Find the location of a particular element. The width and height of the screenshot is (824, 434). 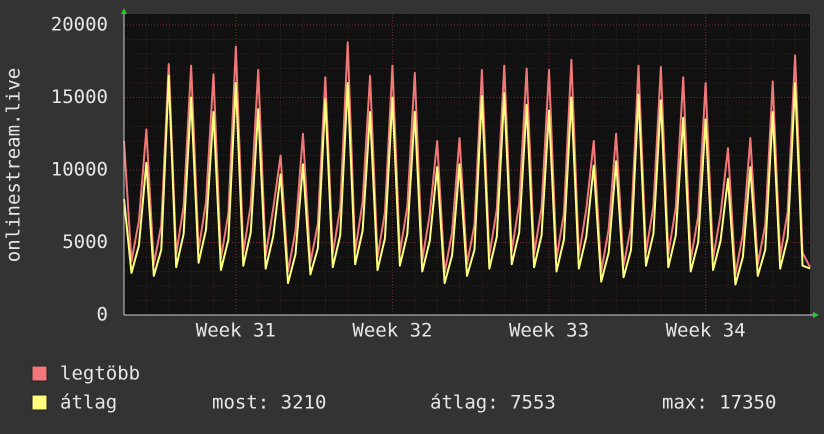

y-tick-label: 20000 is located at coordinates (79, 25).